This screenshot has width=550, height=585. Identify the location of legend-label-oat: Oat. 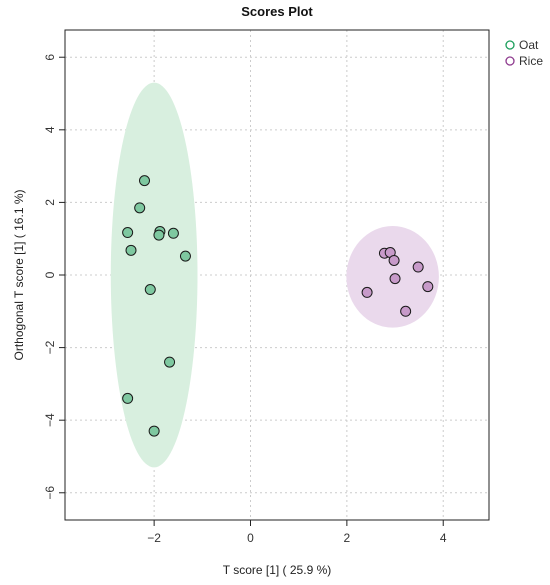
(529, 45).